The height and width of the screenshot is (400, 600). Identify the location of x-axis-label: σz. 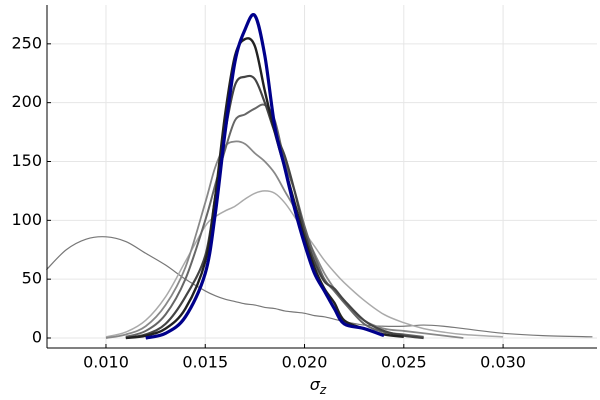
(318, 386).